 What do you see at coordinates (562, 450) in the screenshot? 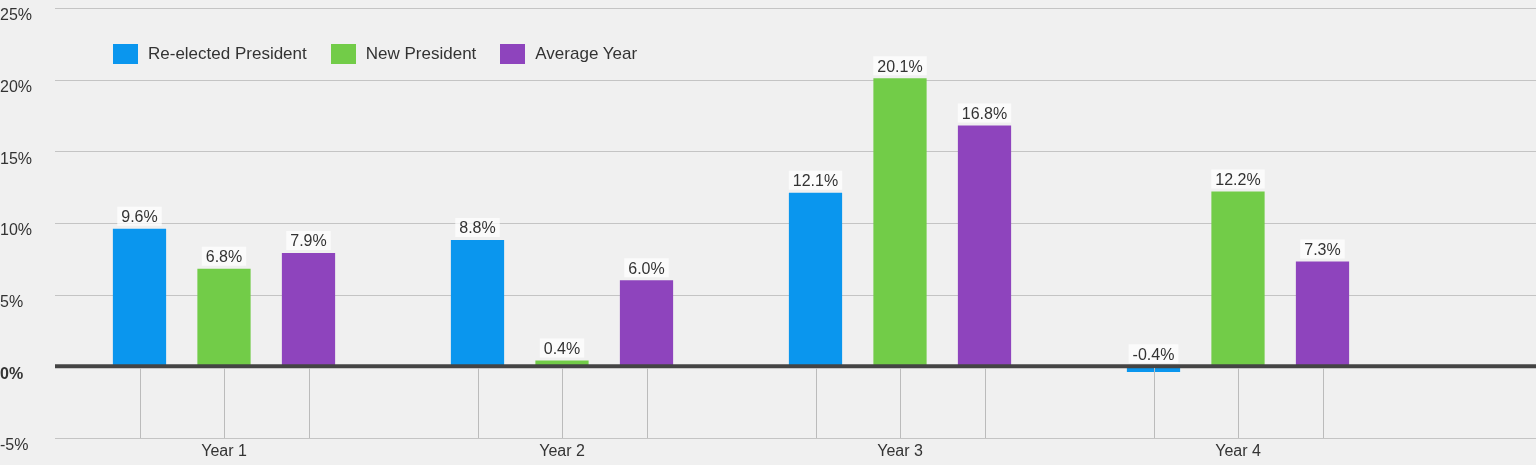
I see `x-tick-label: Year 2` at bounding box center [562, 450].